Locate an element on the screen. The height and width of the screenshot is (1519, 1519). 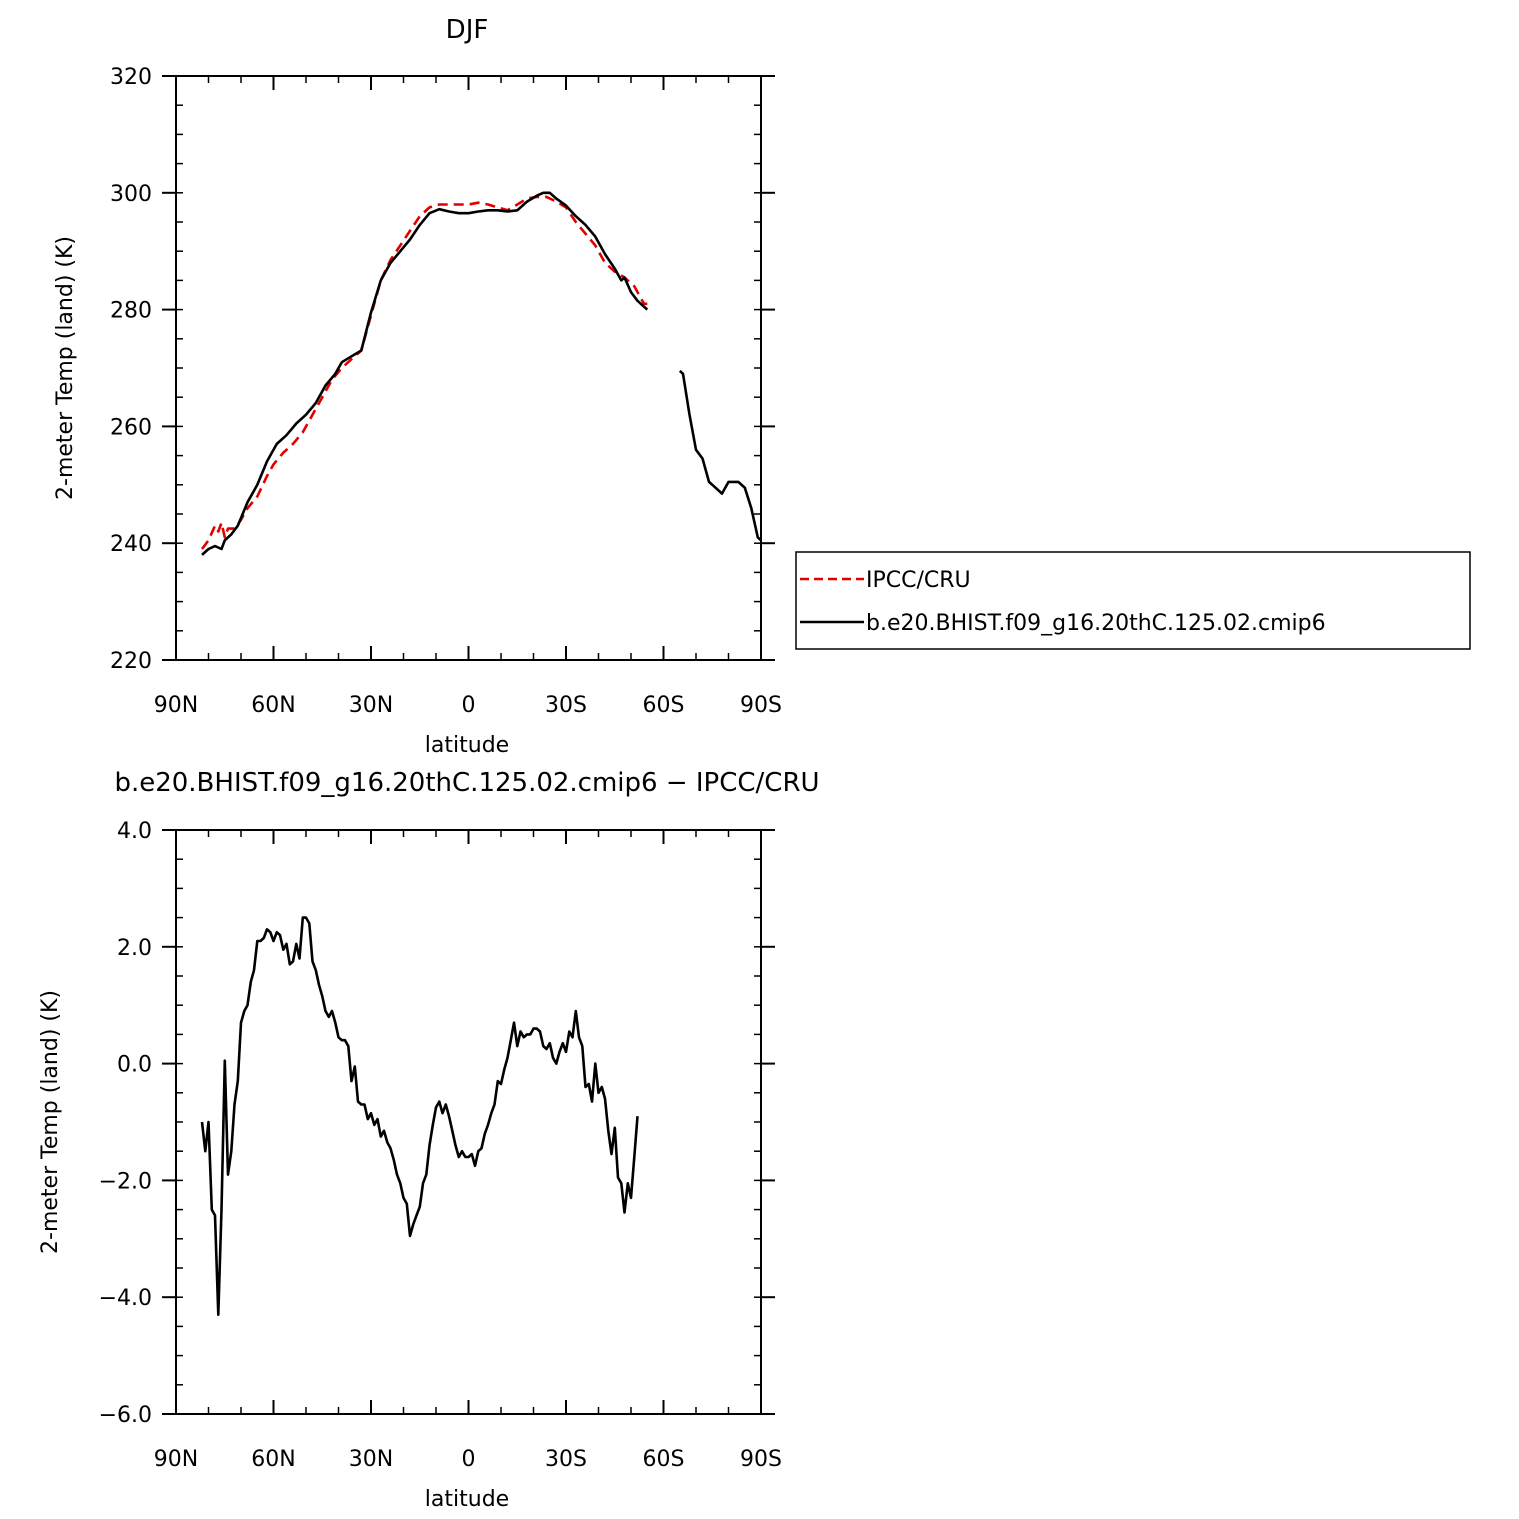
bottom-x-tick-label: 30S is located at coordinates (566, 1459).